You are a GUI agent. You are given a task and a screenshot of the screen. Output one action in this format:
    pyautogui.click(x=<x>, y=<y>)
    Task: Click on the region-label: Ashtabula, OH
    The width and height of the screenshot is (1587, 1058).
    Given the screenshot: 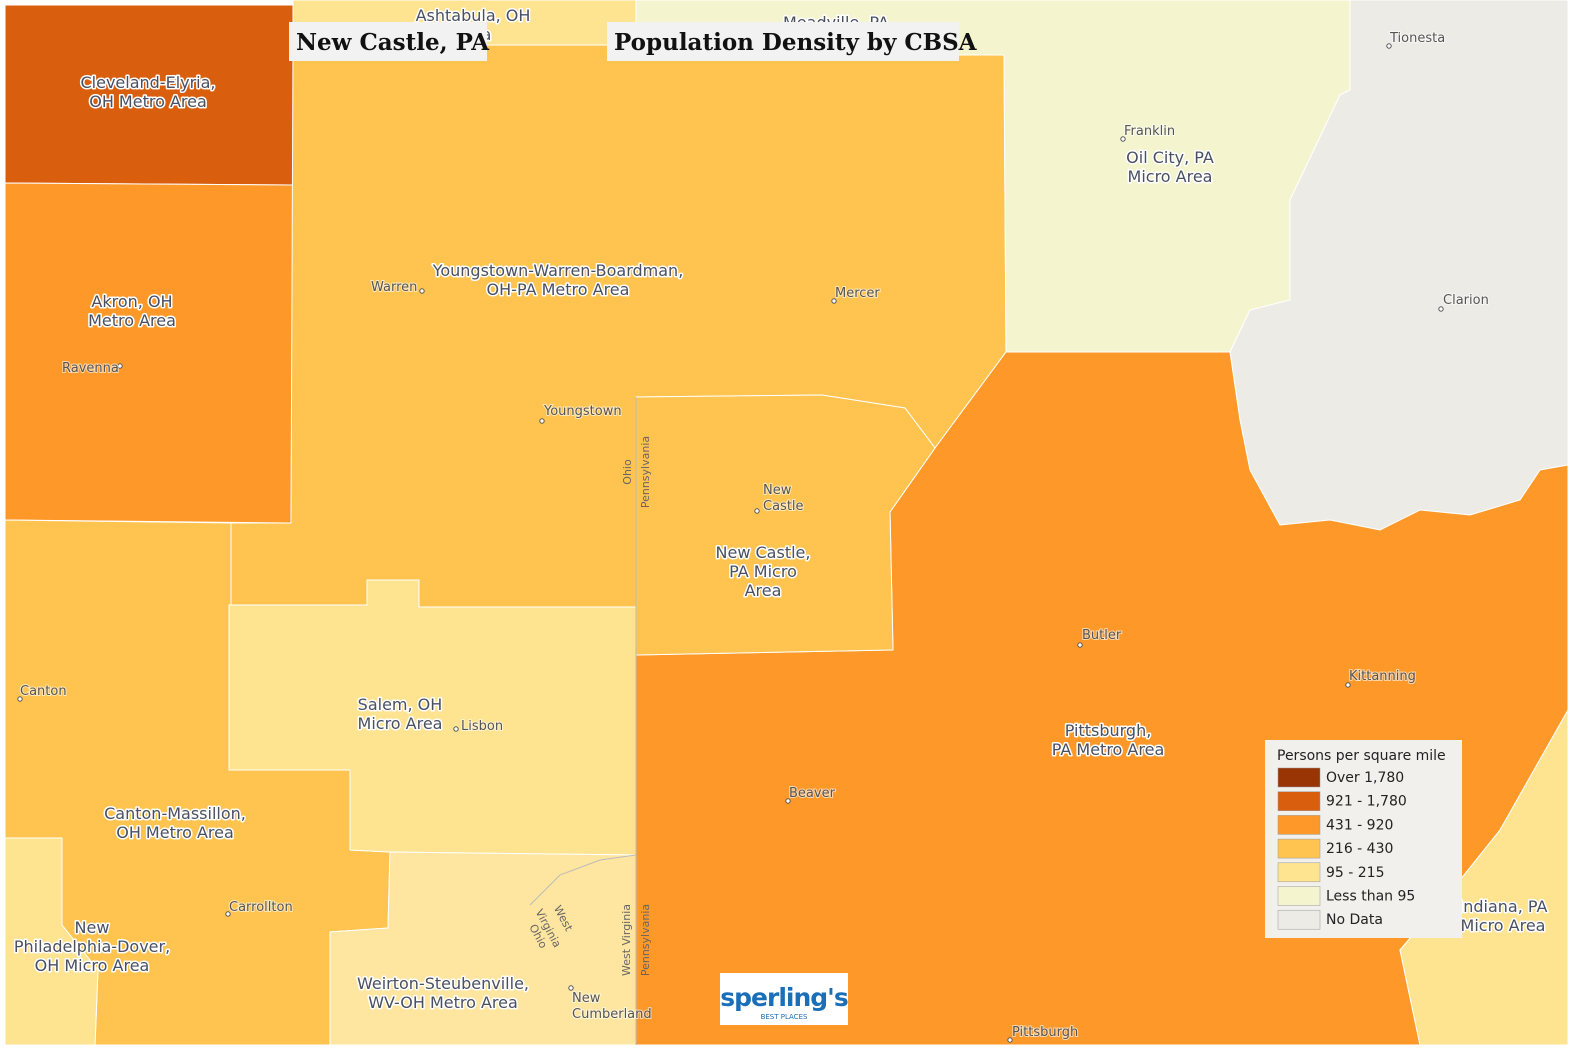 What is the action you would take?
    pyautogui.click(x=473, y=15)
    